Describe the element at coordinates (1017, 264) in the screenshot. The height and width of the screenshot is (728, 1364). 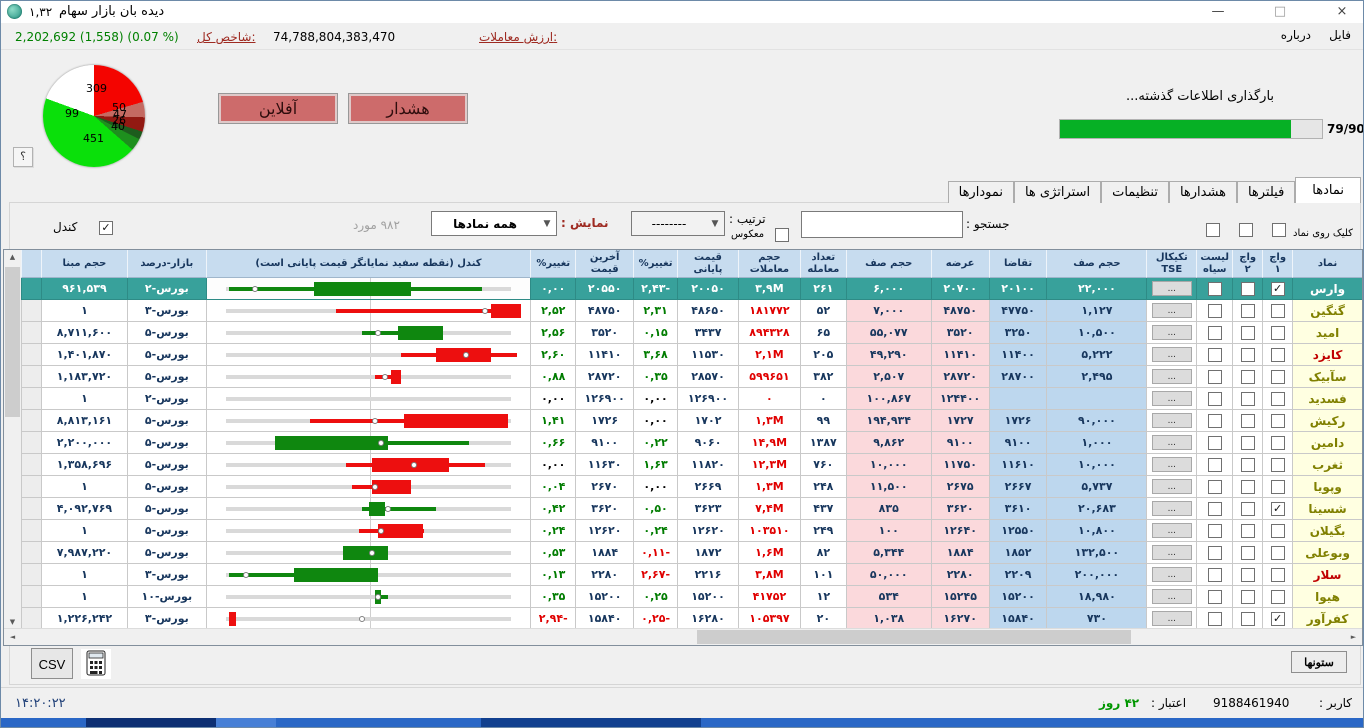
I see `column-header-demand: تقاضا` at that location.